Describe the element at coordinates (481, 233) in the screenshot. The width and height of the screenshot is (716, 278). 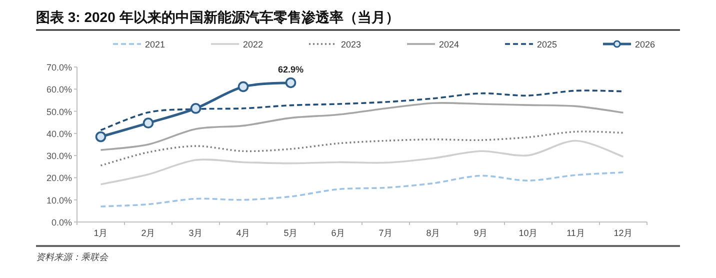
I see `x-tick-label: 9月` at that location.